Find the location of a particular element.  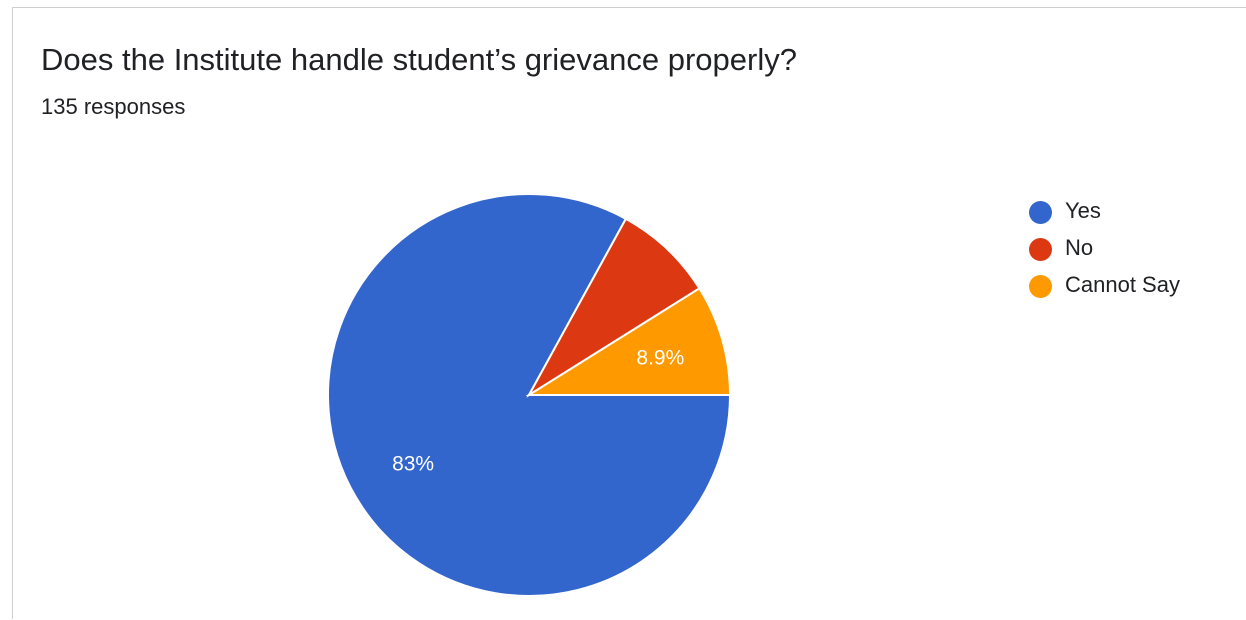

slice-label-cannot-say: 8.9% is located at coordinates (660, 357).